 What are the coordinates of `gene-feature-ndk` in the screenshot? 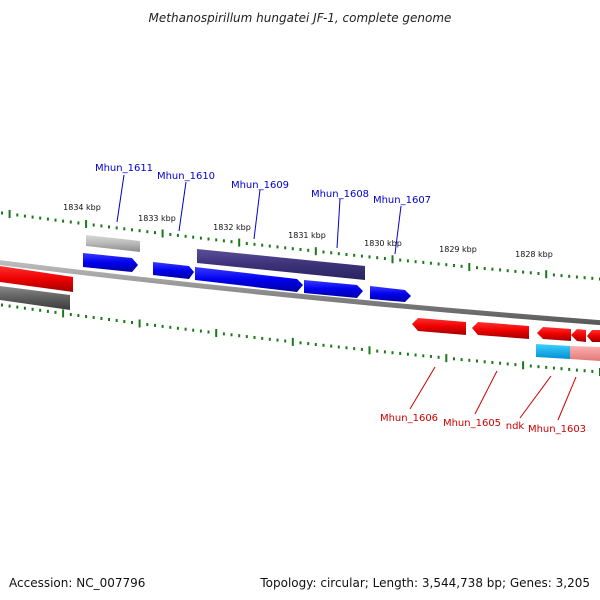 It's located at (554, 334).